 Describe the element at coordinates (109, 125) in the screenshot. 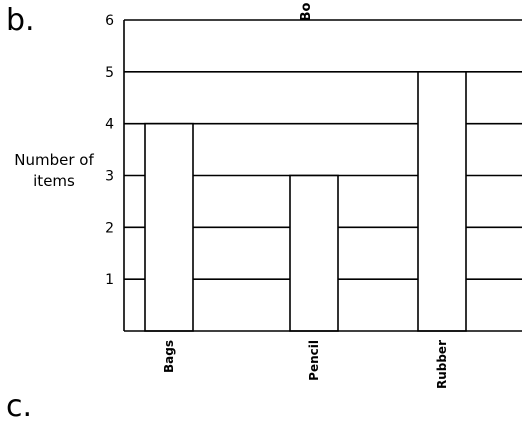

I see `y-tick-label-4: 4` at that location.